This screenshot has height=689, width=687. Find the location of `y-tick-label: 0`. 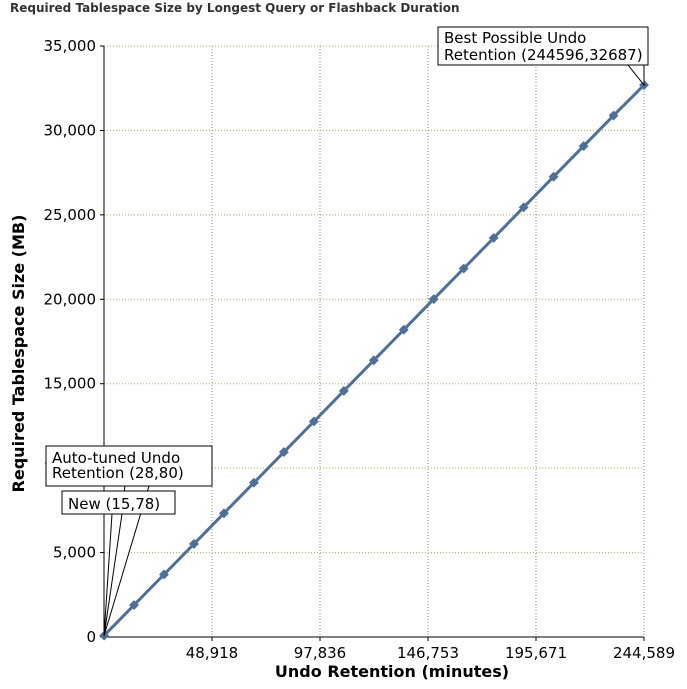

y-tick-label: 0 is located at coordinates (91, 637).